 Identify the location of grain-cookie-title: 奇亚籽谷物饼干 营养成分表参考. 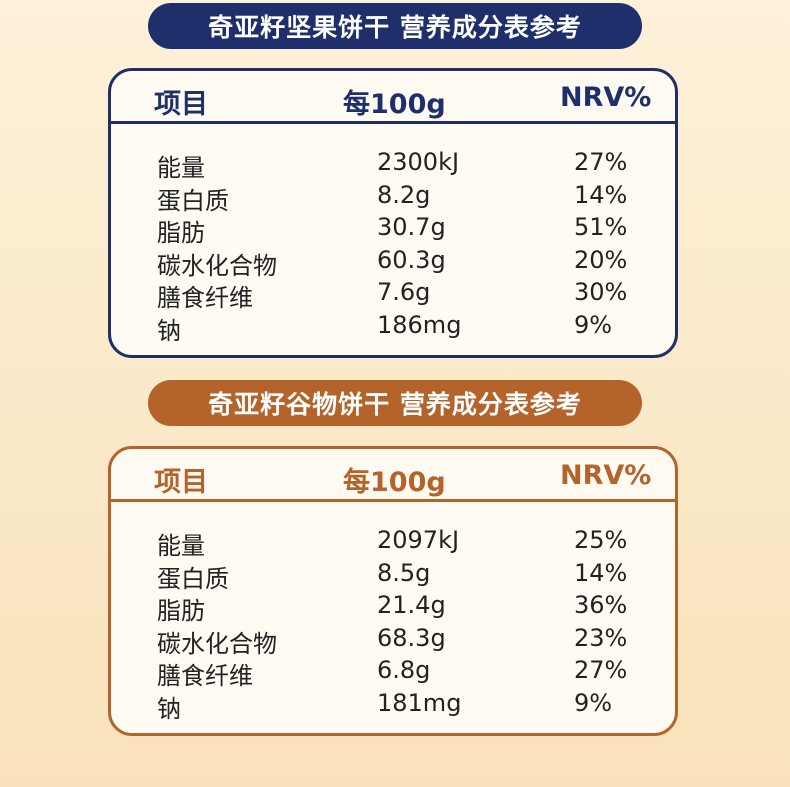
(395, 404).